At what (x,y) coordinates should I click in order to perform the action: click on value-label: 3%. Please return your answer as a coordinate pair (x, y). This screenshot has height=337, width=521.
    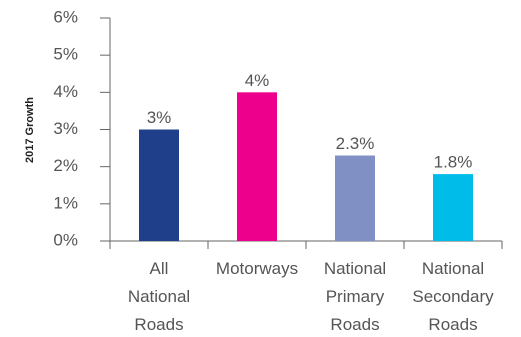
    Looking at the image, I should click on (159, 117).